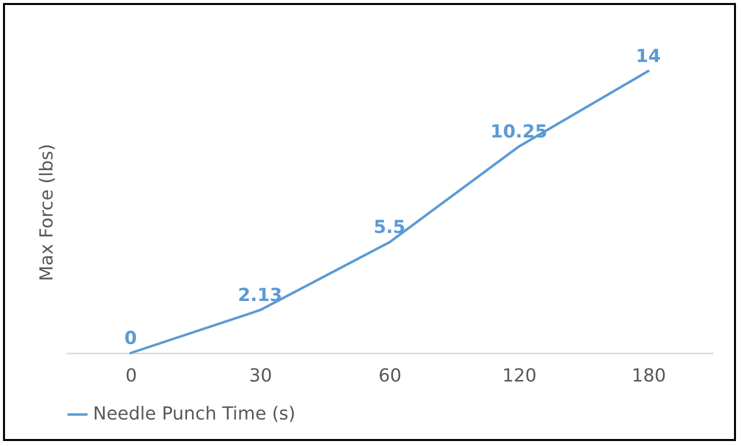  What do you see at coordinates (390, 227) in the screenshot?
I see `data-label: 5.5` at bounding box center [390, 227].